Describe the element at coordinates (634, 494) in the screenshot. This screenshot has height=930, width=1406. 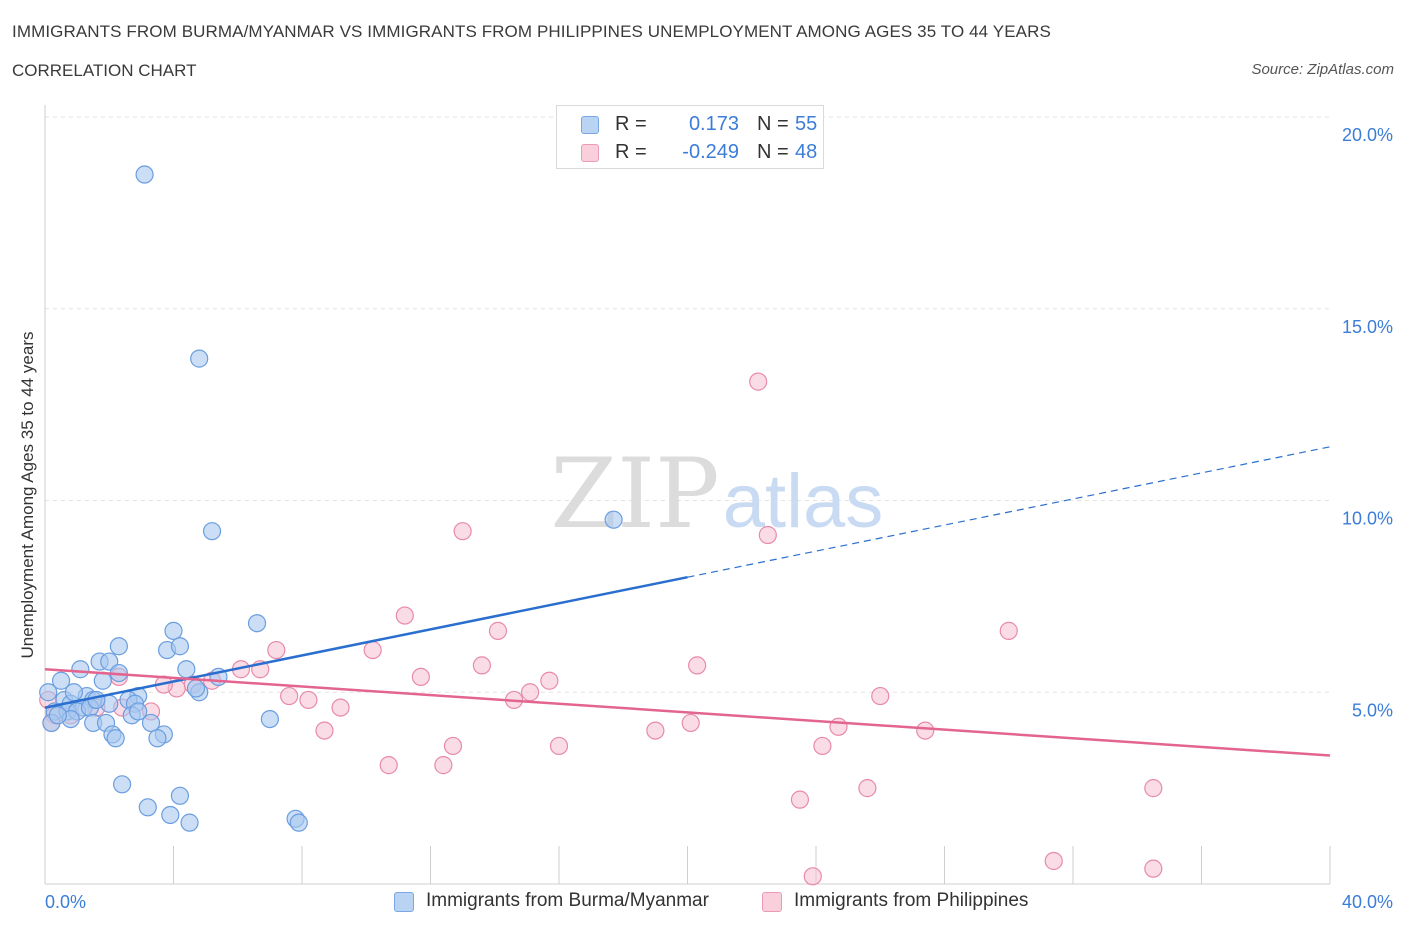
I see `watermark-zip: ZIP` at that location.